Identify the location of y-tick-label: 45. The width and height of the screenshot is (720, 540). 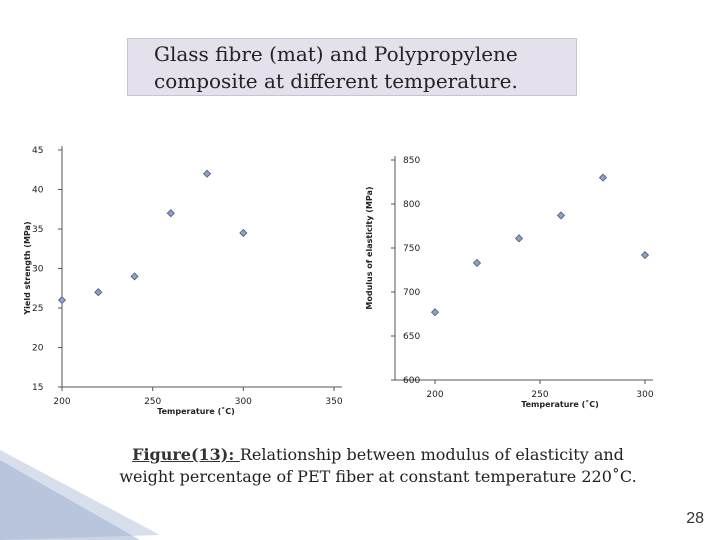
(37, 151).